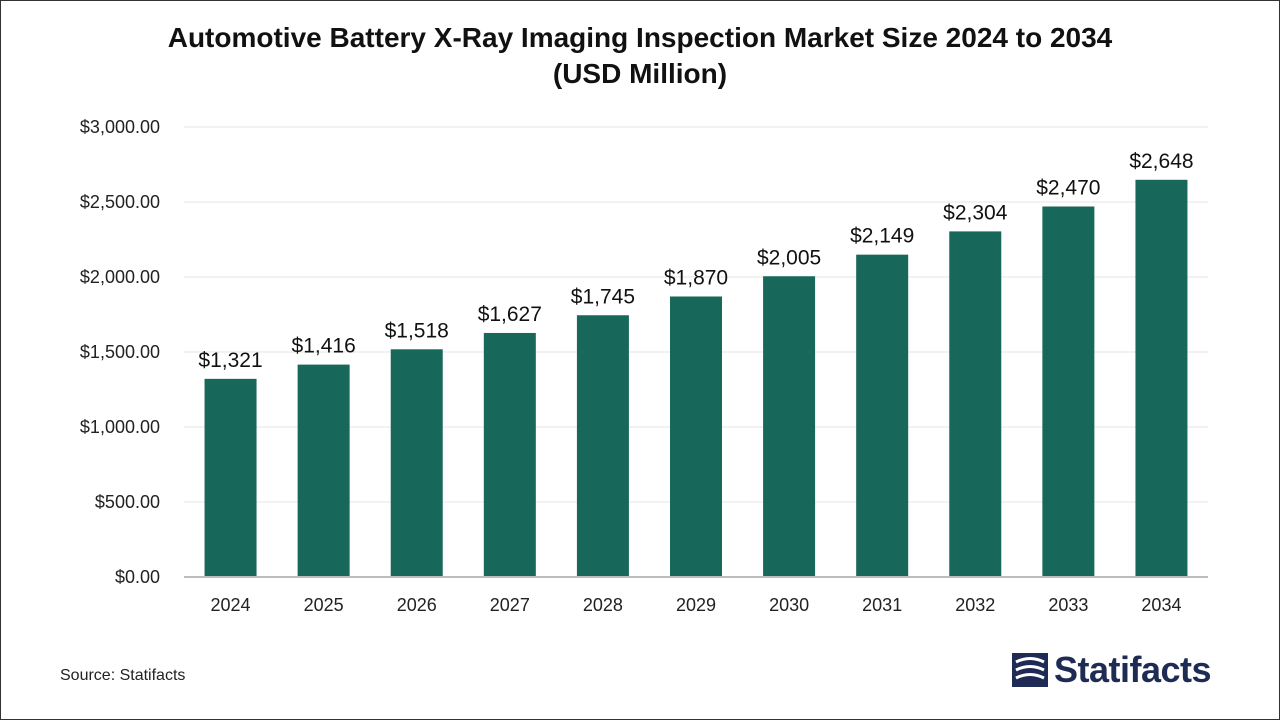 The image size is (1280, 720). What do you see at coordinates (120, 277) in the screenshot?
I see `y-tick-label: $2,000.00` at bounding box center [120, 277].